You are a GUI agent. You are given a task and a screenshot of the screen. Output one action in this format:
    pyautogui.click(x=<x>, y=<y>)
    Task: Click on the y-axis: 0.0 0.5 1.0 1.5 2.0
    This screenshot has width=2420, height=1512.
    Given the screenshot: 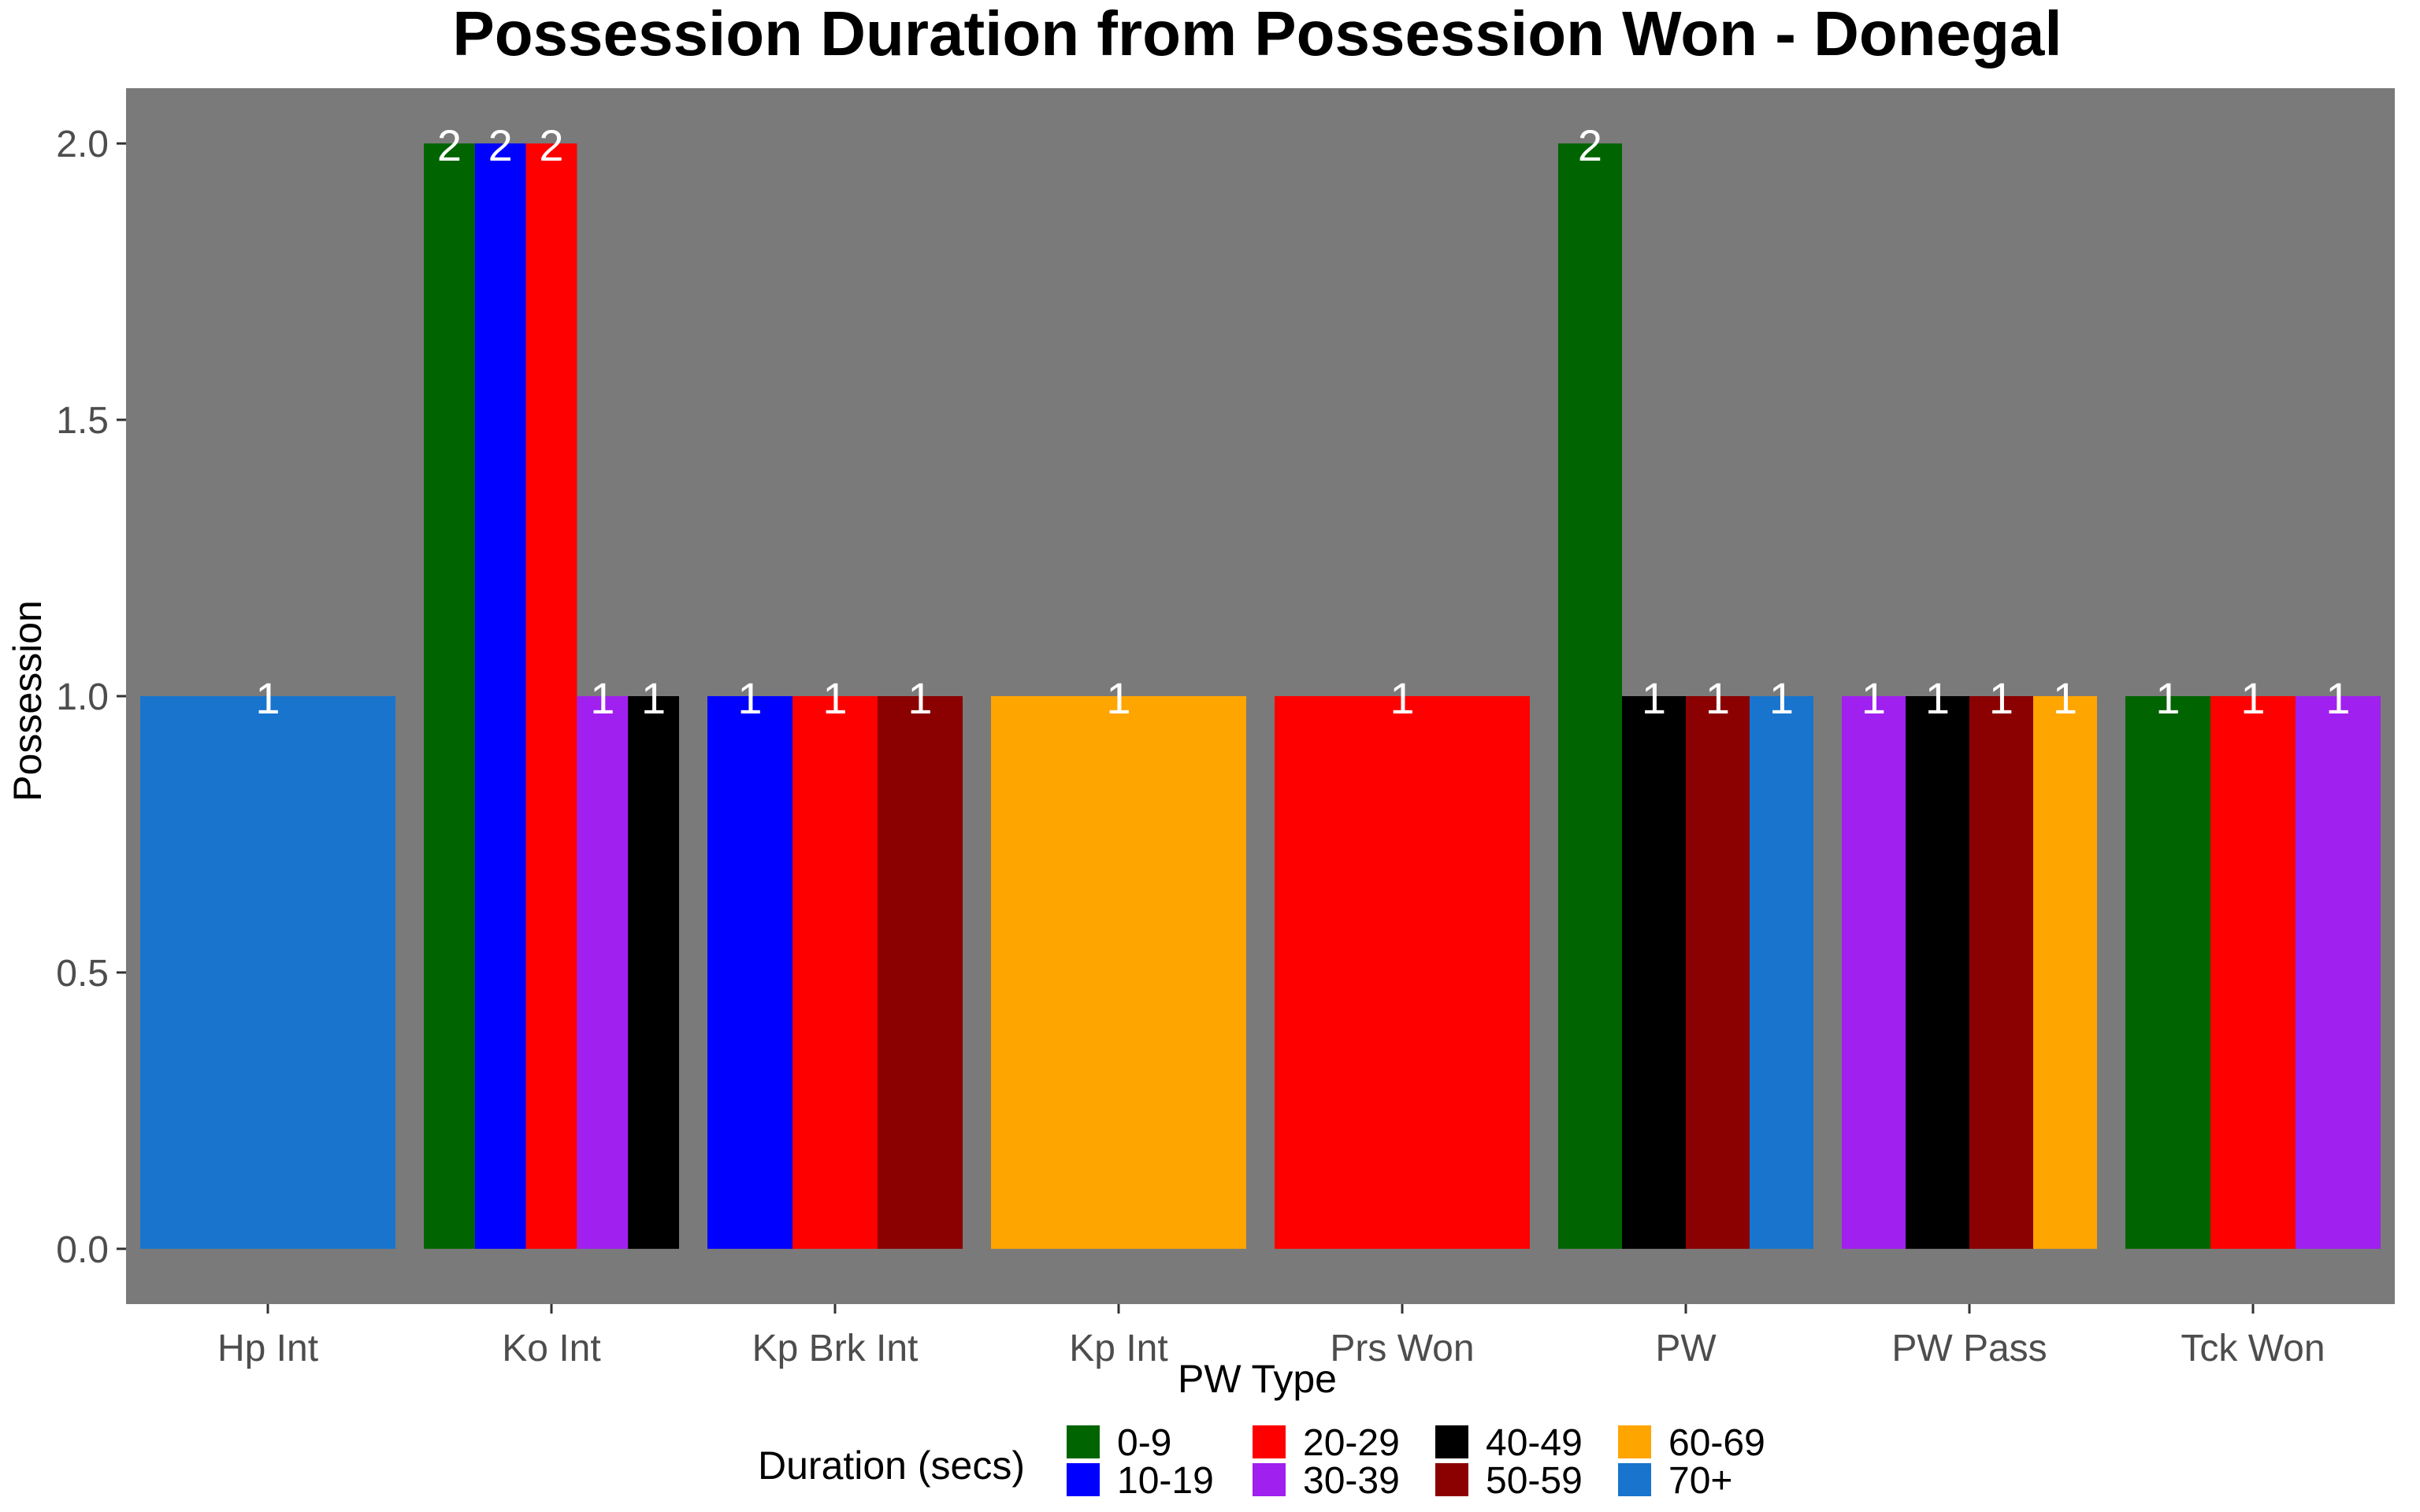 What is the action you would take?
    pyautogui.click(x=91, y=697)
    